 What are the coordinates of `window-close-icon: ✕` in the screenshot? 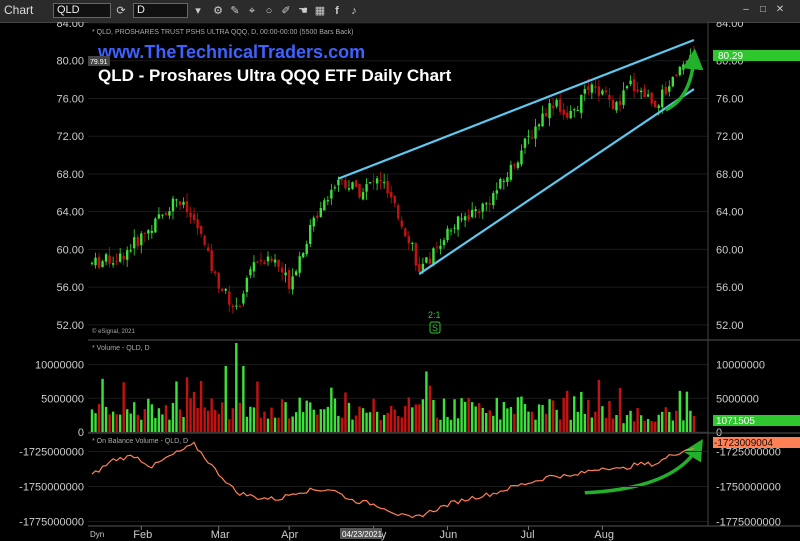 It's located at (780, 9).